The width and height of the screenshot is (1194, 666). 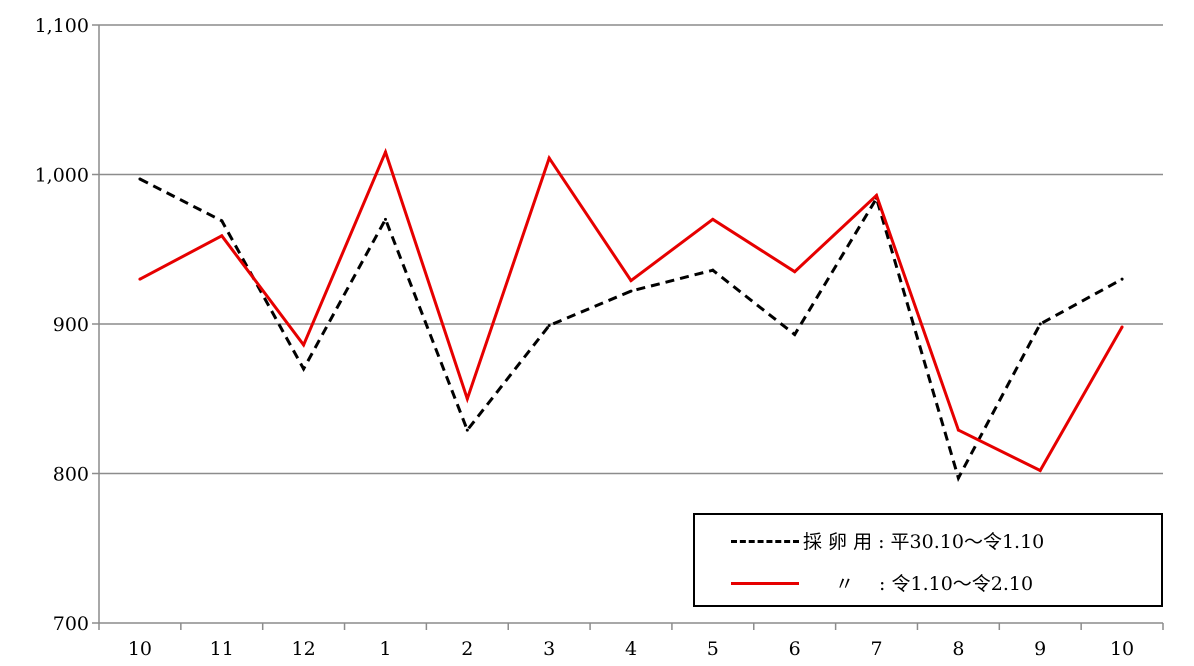 I want to click on legend-swatch-solid, so click(x=765, y=583).